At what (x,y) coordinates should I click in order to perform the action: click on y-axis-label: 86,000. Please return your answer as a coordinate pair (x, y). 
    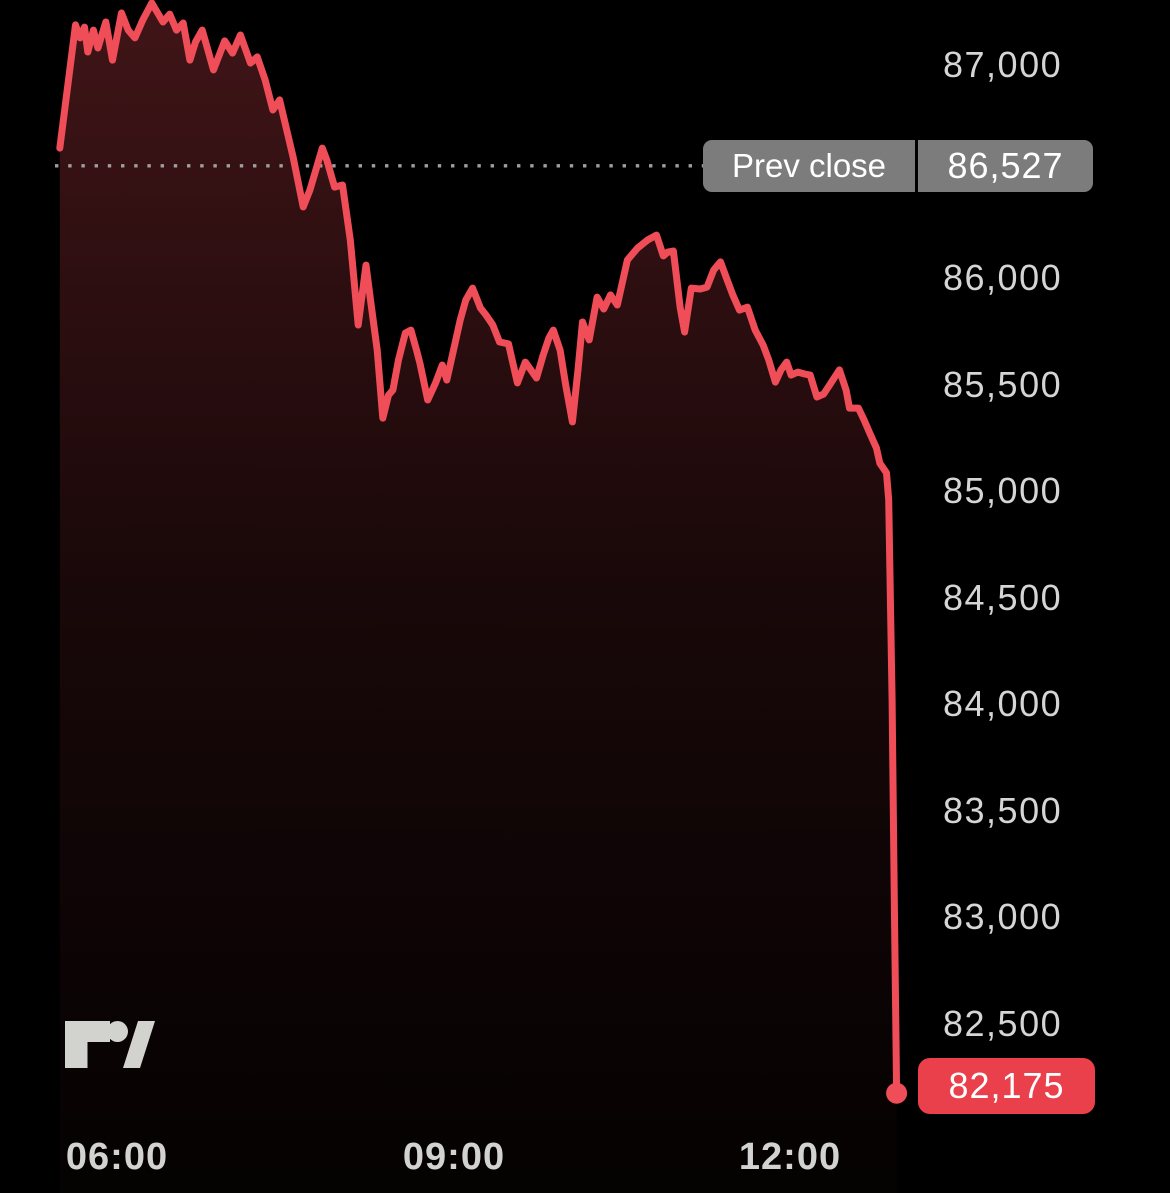
    Looking at the image, I should click on (1003, 277).